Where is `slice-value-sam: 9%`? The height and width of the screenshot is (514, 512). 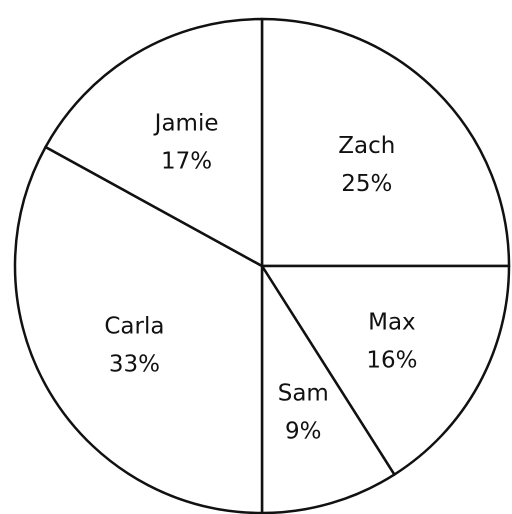 slice-value-sam: 9% is located at coordinates (303, 431).